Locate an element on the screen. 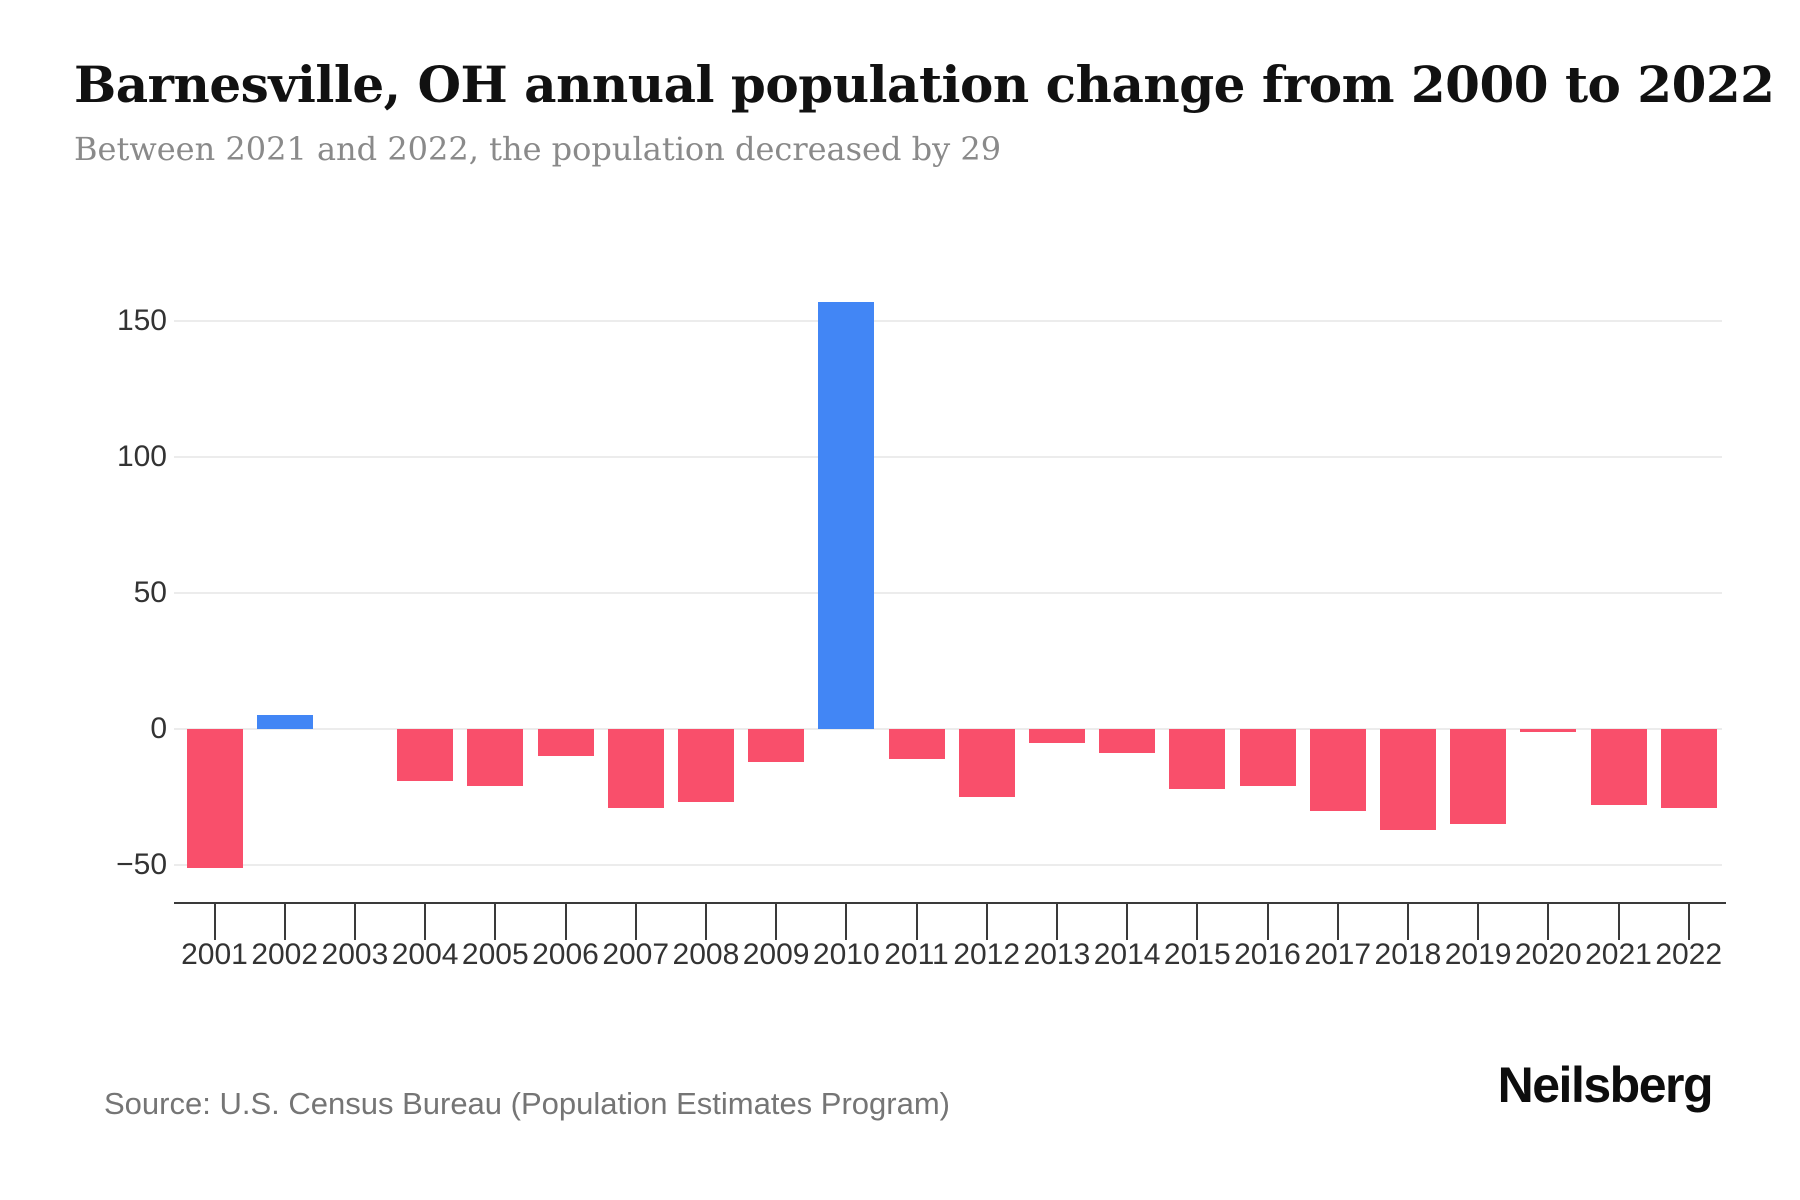 The image size is (1800, 1200). x-axis-tick-label: 2005 is located at coordinates (495, 954).